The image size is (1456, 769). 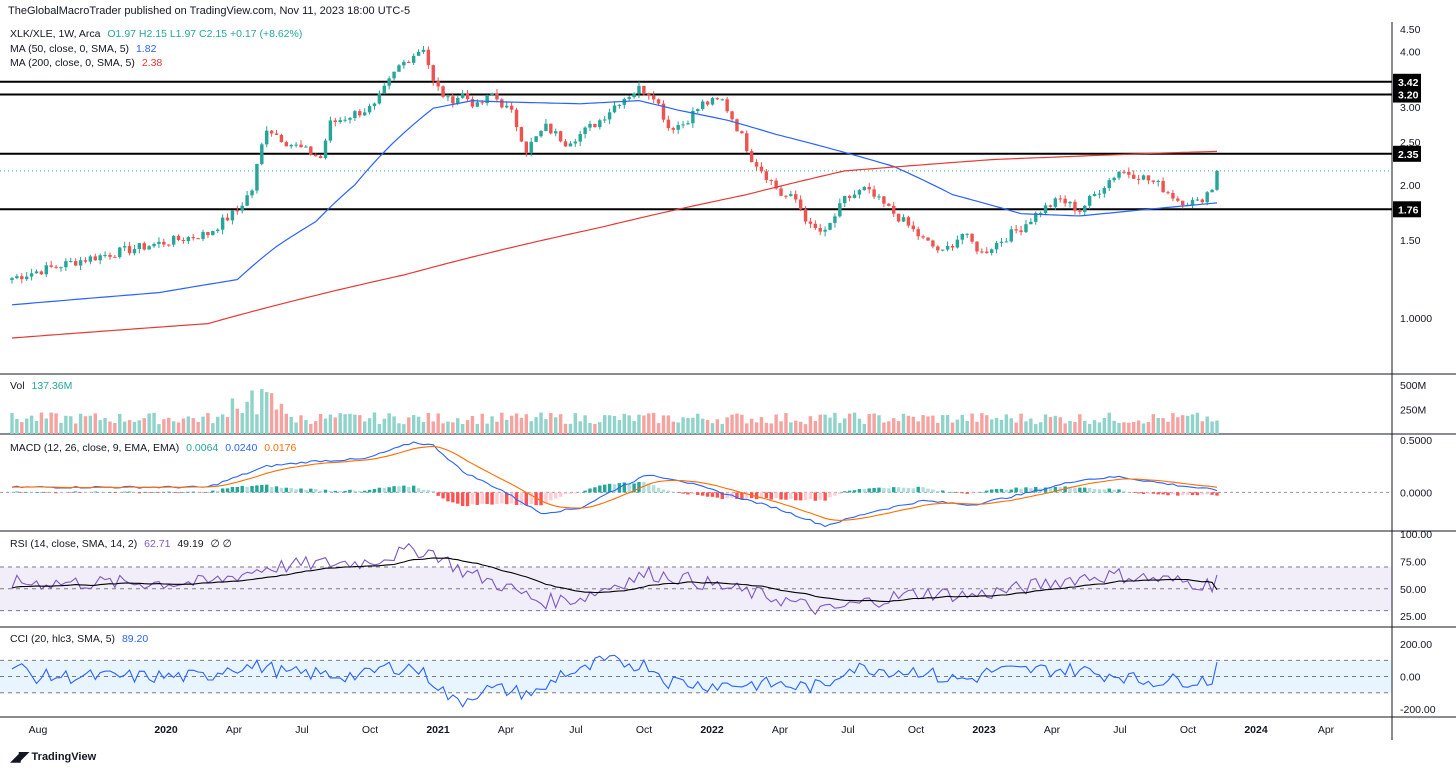 I want to click on macd-line, so click(x=614, y=484).